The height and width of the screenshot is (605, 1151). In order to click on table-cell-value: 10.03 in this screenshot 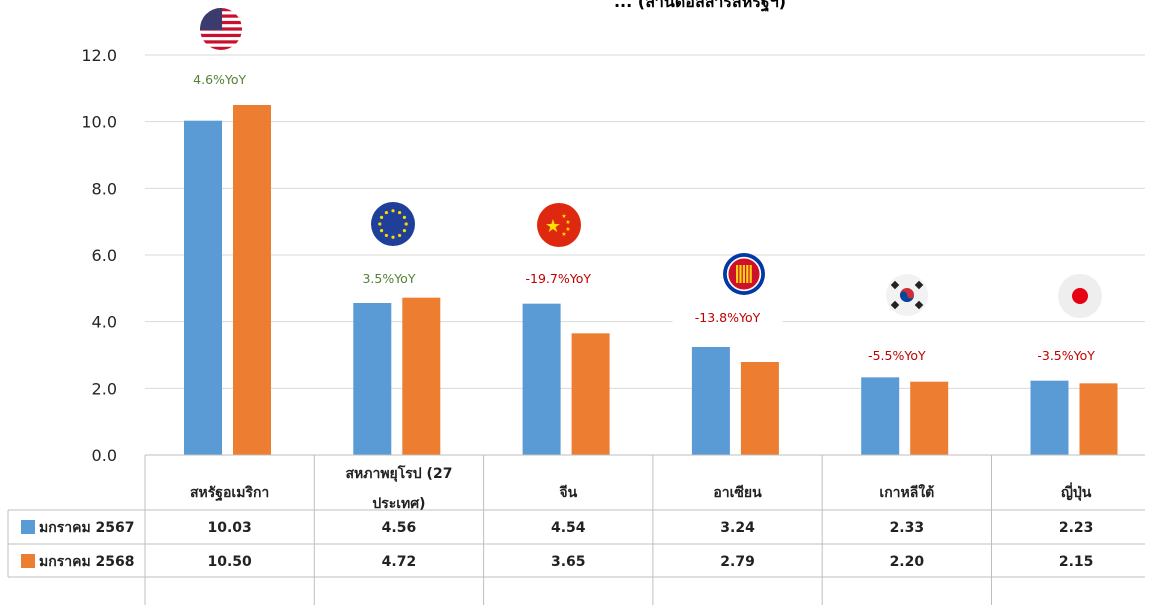, I will do `click(230, 528)`.